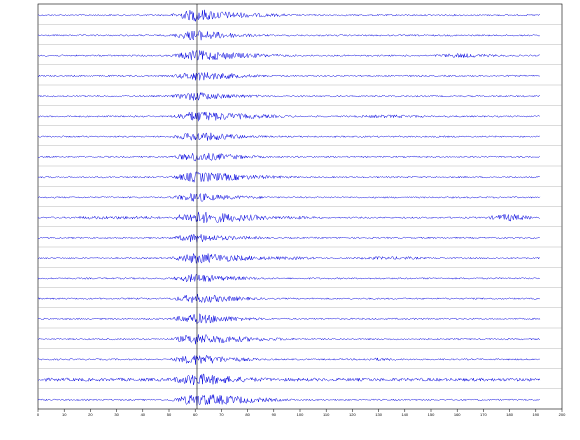 The image size is (580, 440). I want to click on x-tick-label: 150, so click(431, 414).